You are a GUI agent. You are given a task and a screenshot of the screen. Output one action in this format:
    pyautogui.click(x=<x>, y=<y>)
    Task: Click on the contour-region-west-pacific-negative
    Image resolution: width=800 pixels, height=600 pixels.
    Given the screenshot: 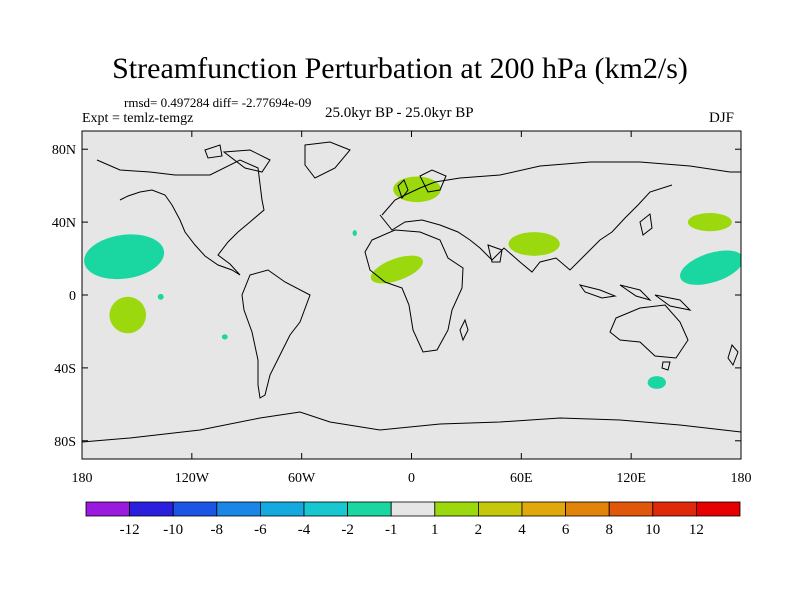 What is the action you would take?
    pyautogui.click(x=710, y=267)
    